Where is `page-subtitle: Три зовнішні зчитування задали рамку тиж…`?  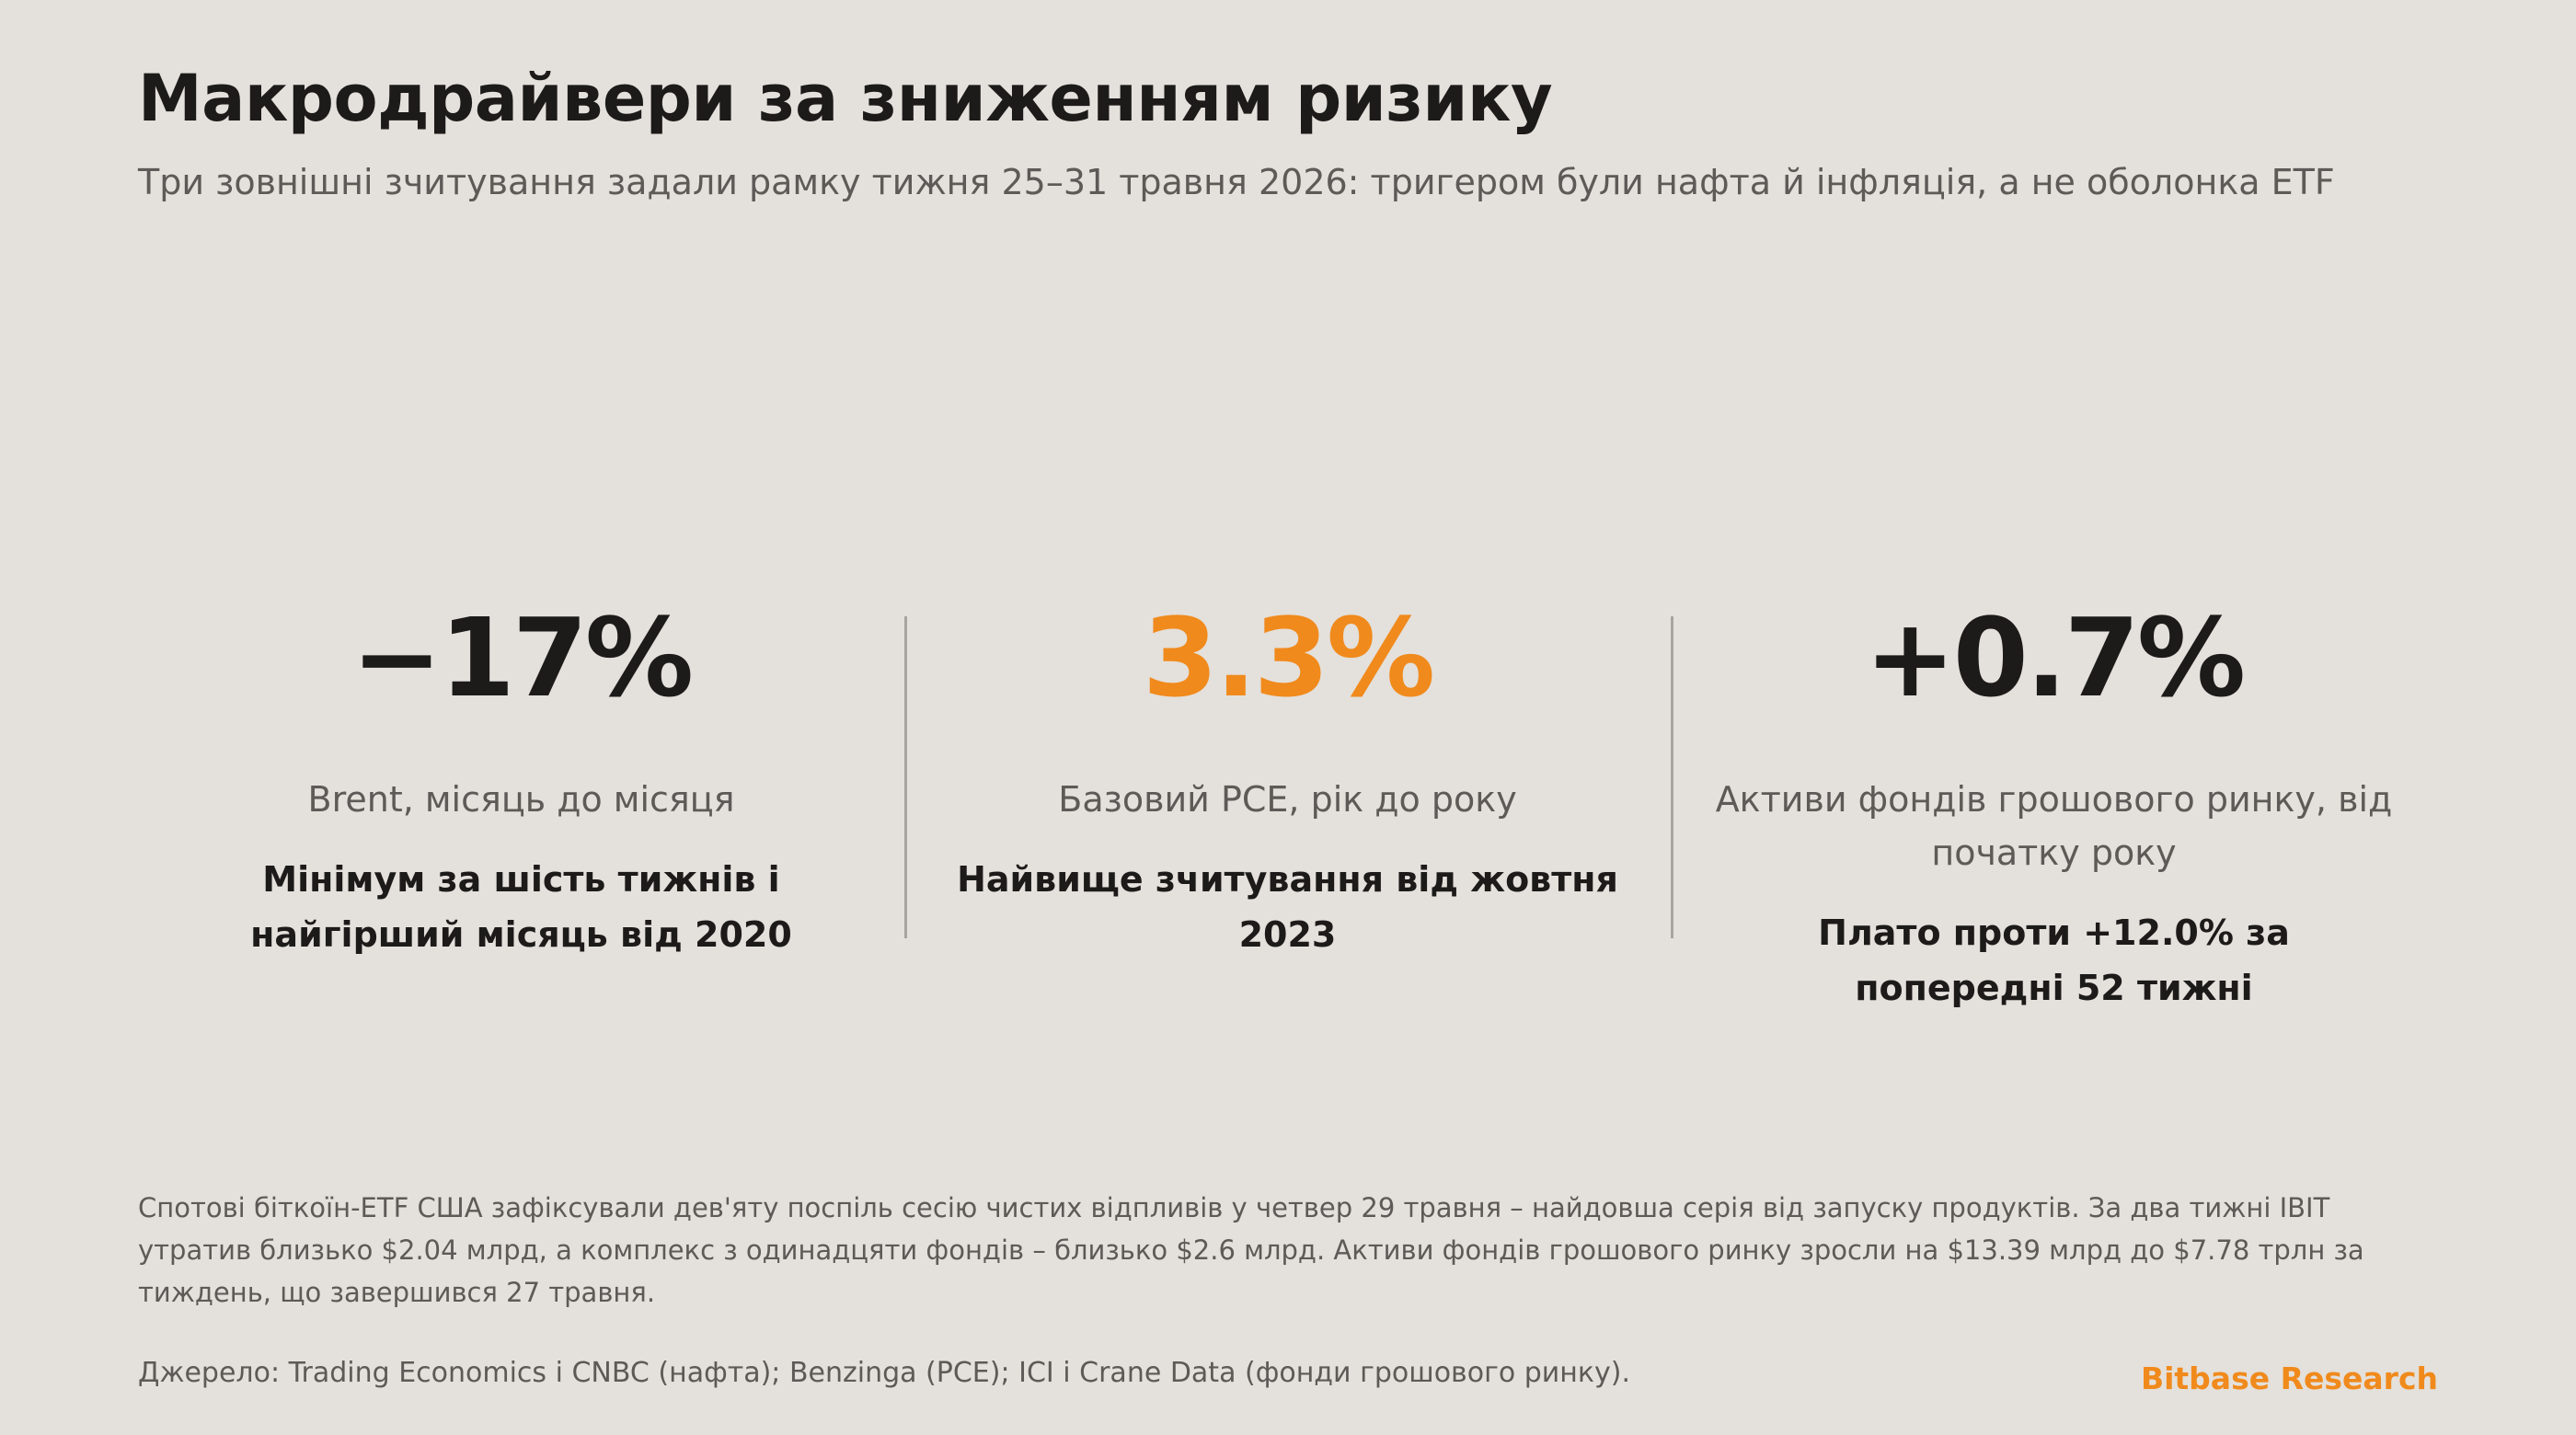
page-subtitle: Три зовнішні зчитування задали рамку тиж… is located at coordinates (1236, 182).